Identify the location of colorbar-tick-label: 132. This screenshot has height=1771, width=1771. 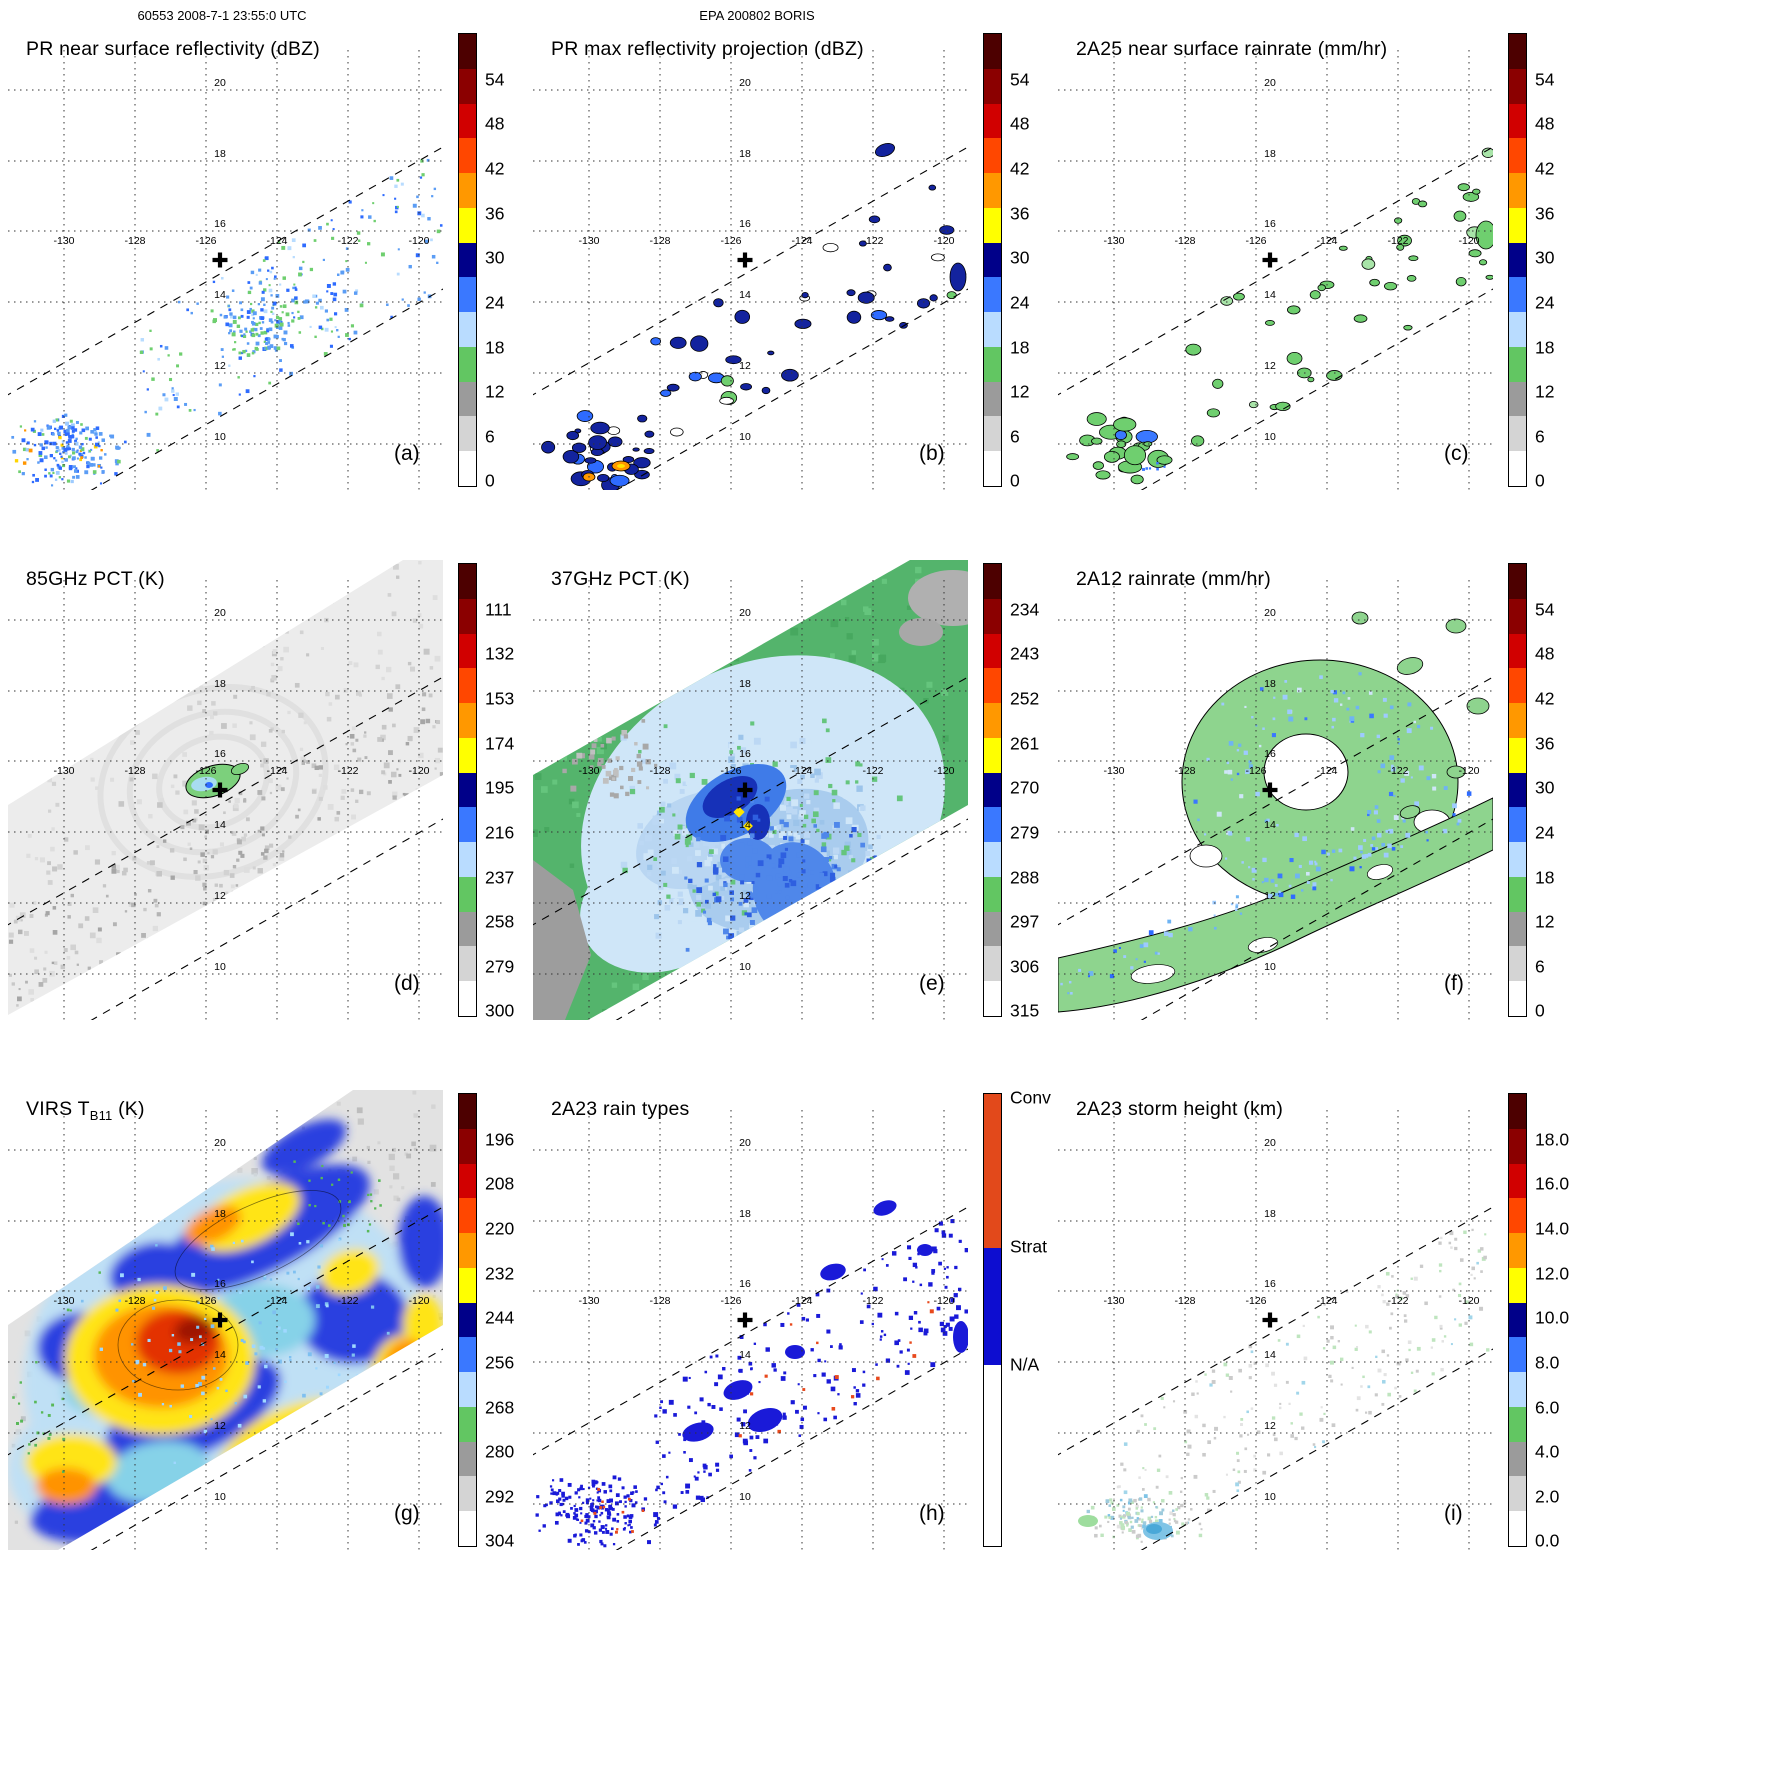
(500, 653).